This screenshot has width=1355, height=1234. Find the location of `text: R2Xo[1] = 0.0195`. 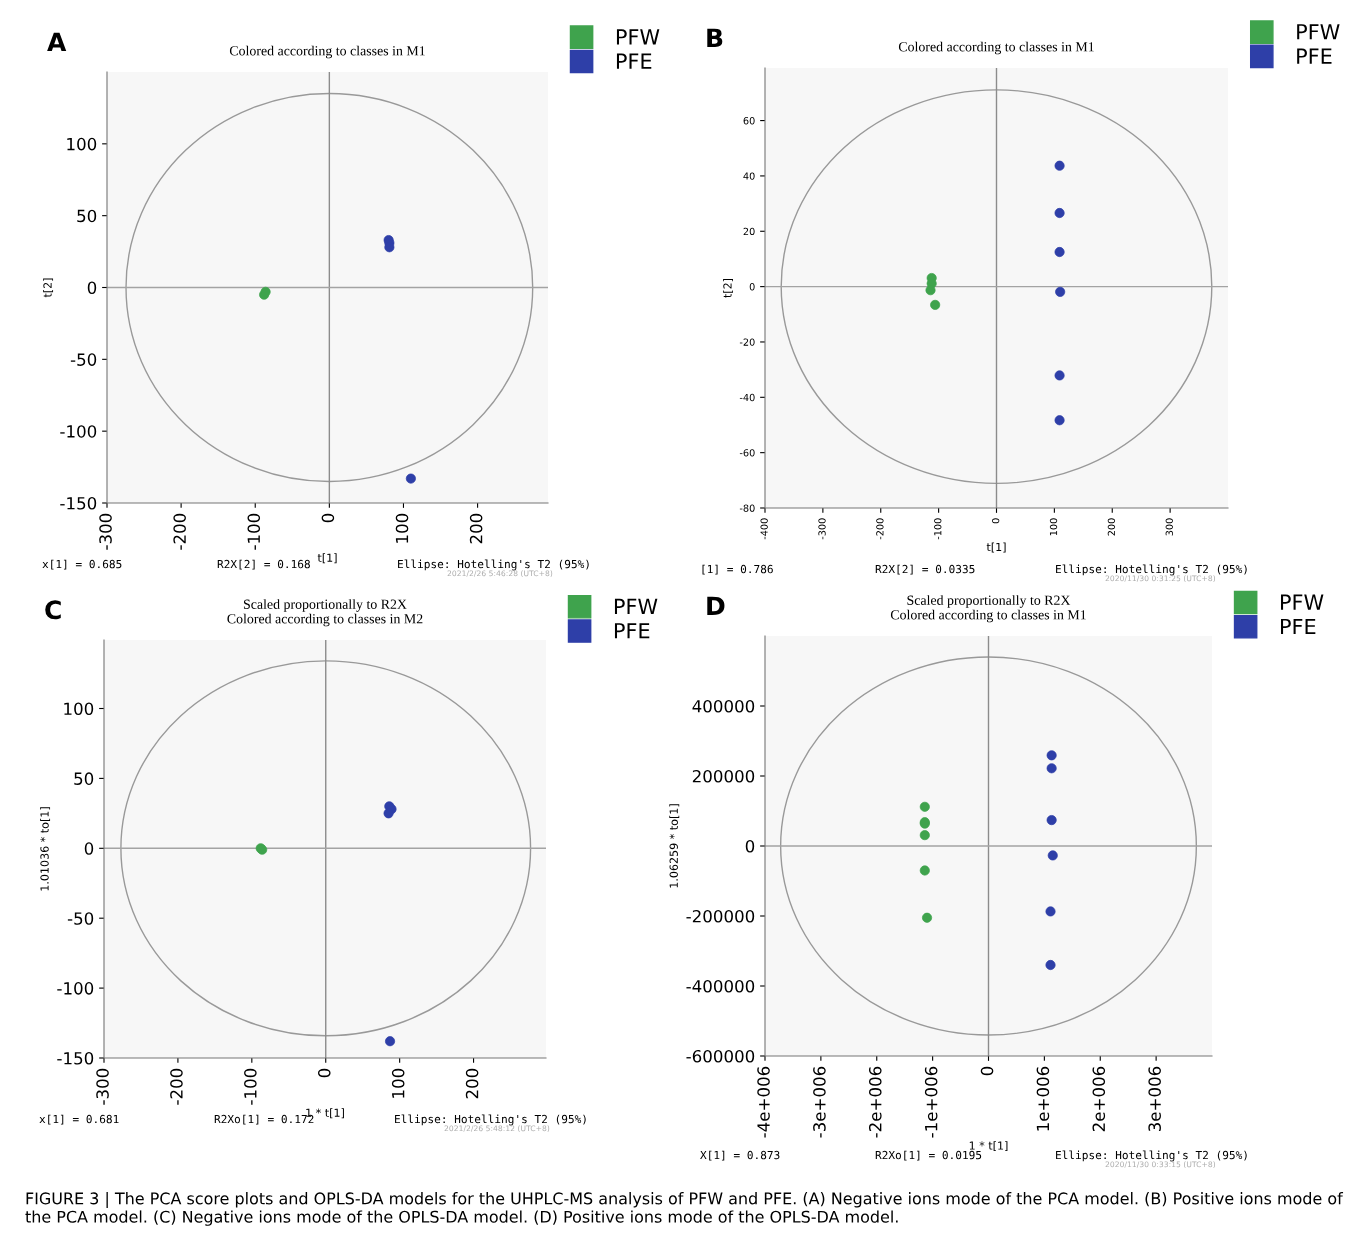

text: R2Xo[1] = 0.0195 is located at coordinates (928, 1155).